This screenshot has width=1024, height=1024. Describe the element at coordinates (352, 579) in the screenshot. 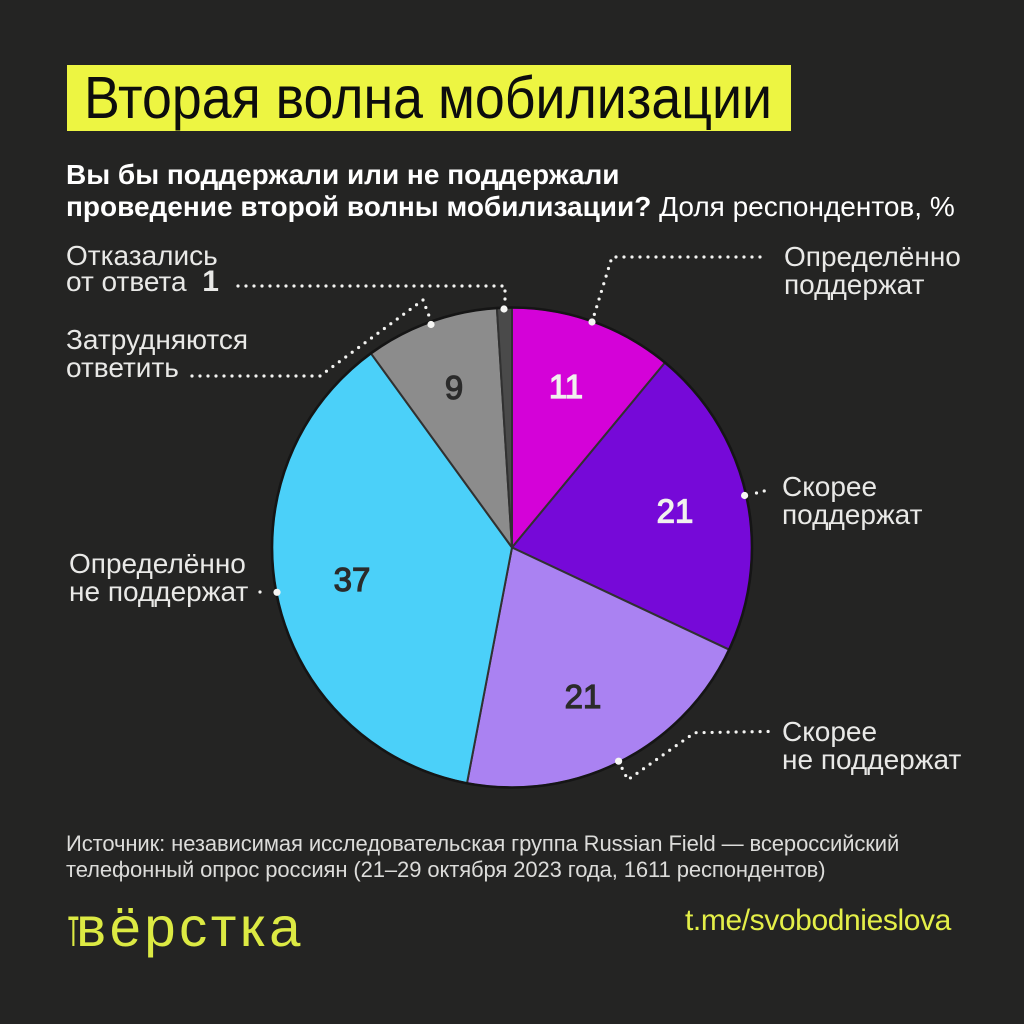

I see `svg-text: 37` at that location.